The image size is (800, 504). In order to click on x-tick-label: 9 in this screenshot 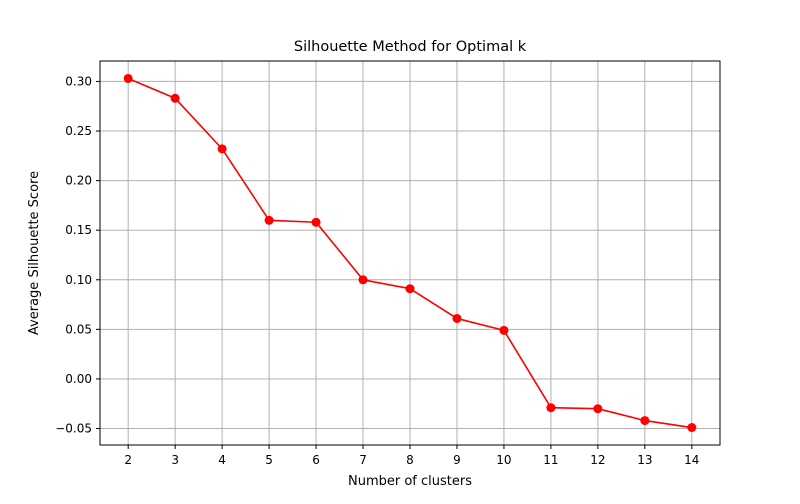, I will do `click(457, 460)`.